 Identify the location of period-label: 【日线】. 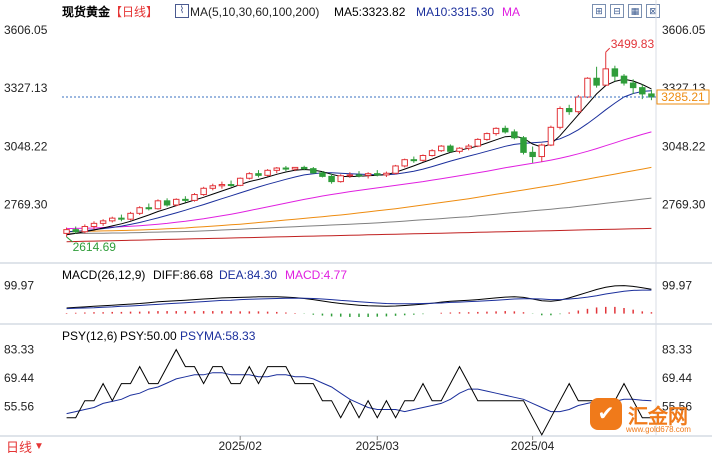
(134, 12).